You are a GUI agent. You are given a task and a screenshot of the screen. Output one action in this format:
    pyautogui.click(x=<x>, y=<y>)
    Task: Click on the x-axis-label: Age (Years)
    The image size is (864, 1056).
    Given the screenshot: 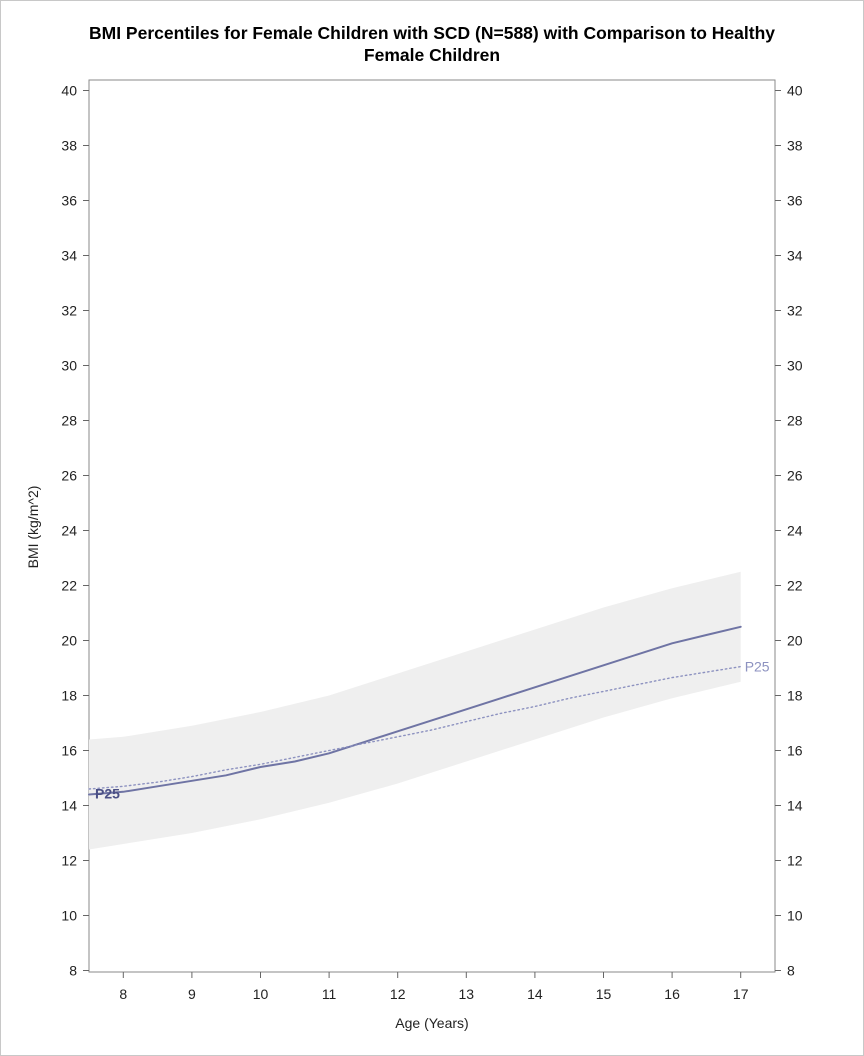 What is the action you would take?
    pyautogui.click(x=431, y=1023)
    